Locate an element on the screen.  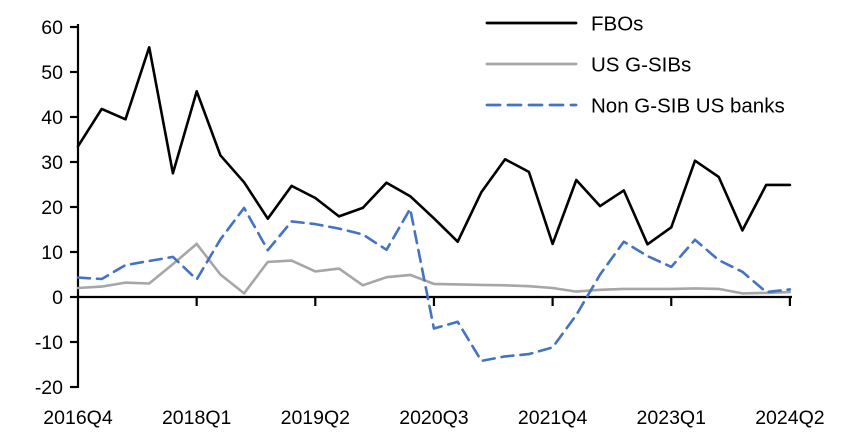
x-tick-label: 2020Q3 is located at coordinates (433, 418).